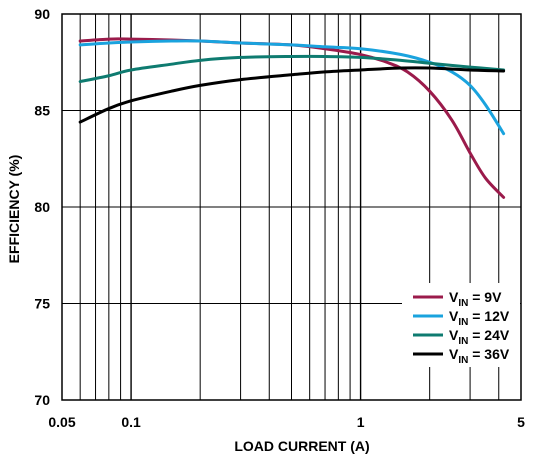  I want to click on y-axis-label: EFFICIENCY (%), so click(14, 209).